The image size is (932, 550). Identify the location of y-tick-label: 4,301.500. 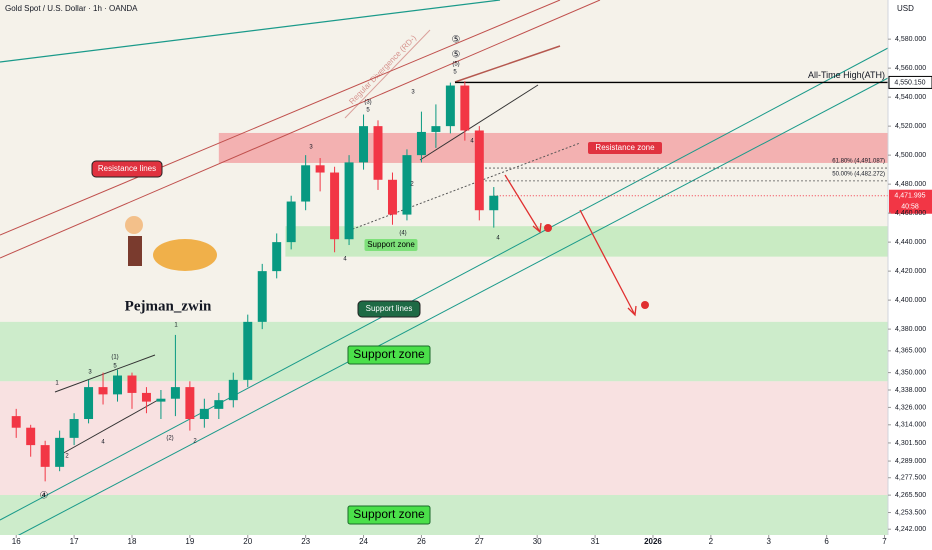
(910, 443).